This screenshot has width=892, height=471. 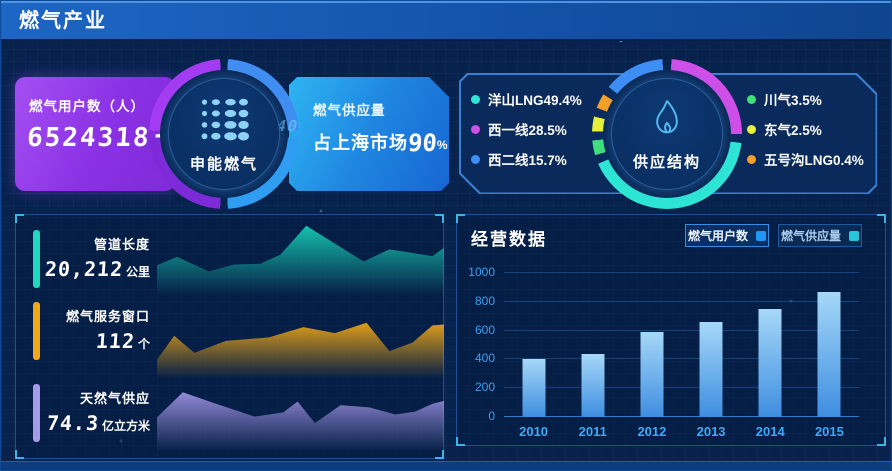 What do you see at coordinates (300, 263) in the screenshot?
I see `pipeline-area-chart` at bounding box center [300, 263].